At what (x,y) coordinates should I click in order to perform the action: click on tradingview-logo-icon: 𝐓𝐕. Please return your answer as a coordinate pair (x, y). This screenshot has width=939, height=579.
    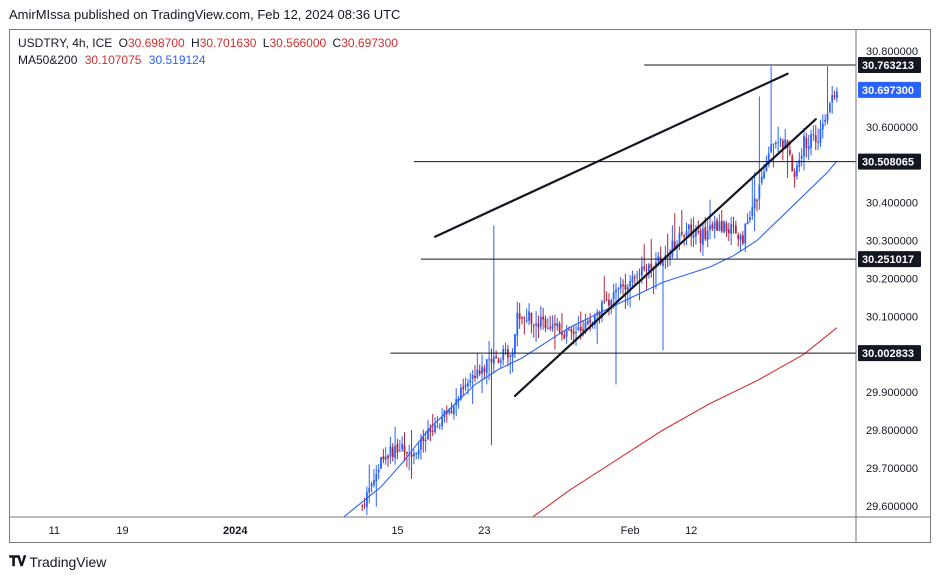
    Looking at the image, I should click on (17, 561).